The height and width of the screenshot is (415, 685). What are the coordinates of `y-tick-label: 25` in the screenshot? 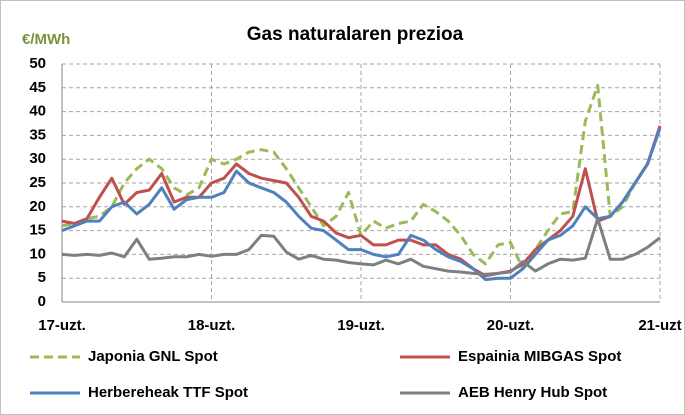 It's located at (37, 182).